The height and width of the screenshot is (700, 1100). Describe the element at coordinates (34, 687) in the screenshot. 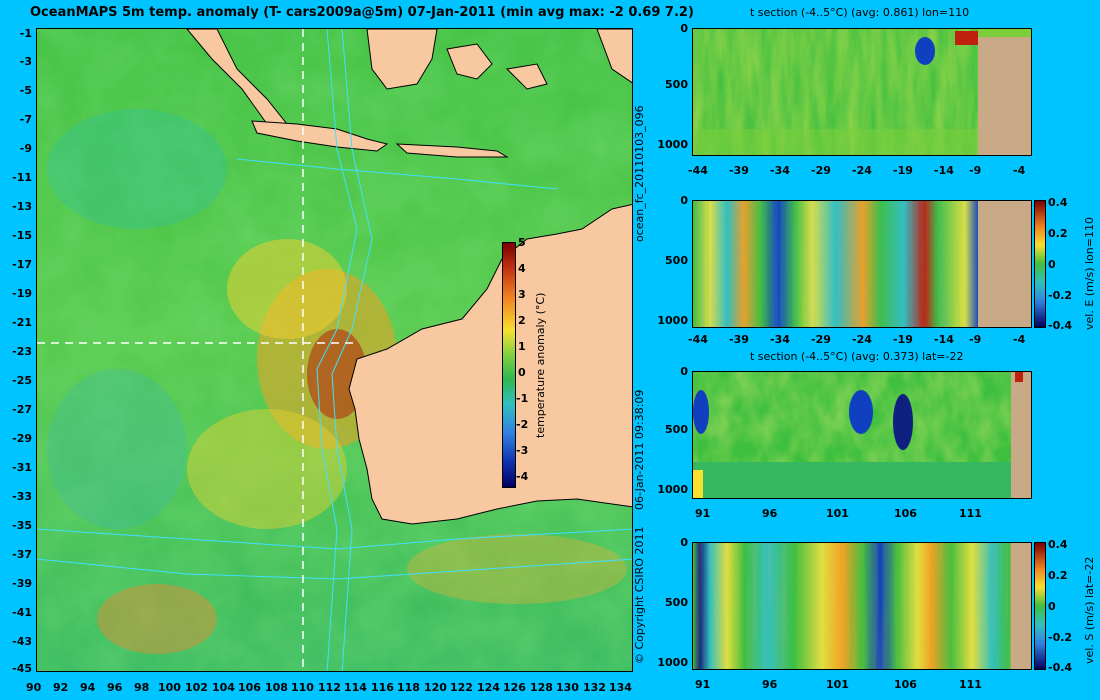

I see `lon-tick: 90` at that location.